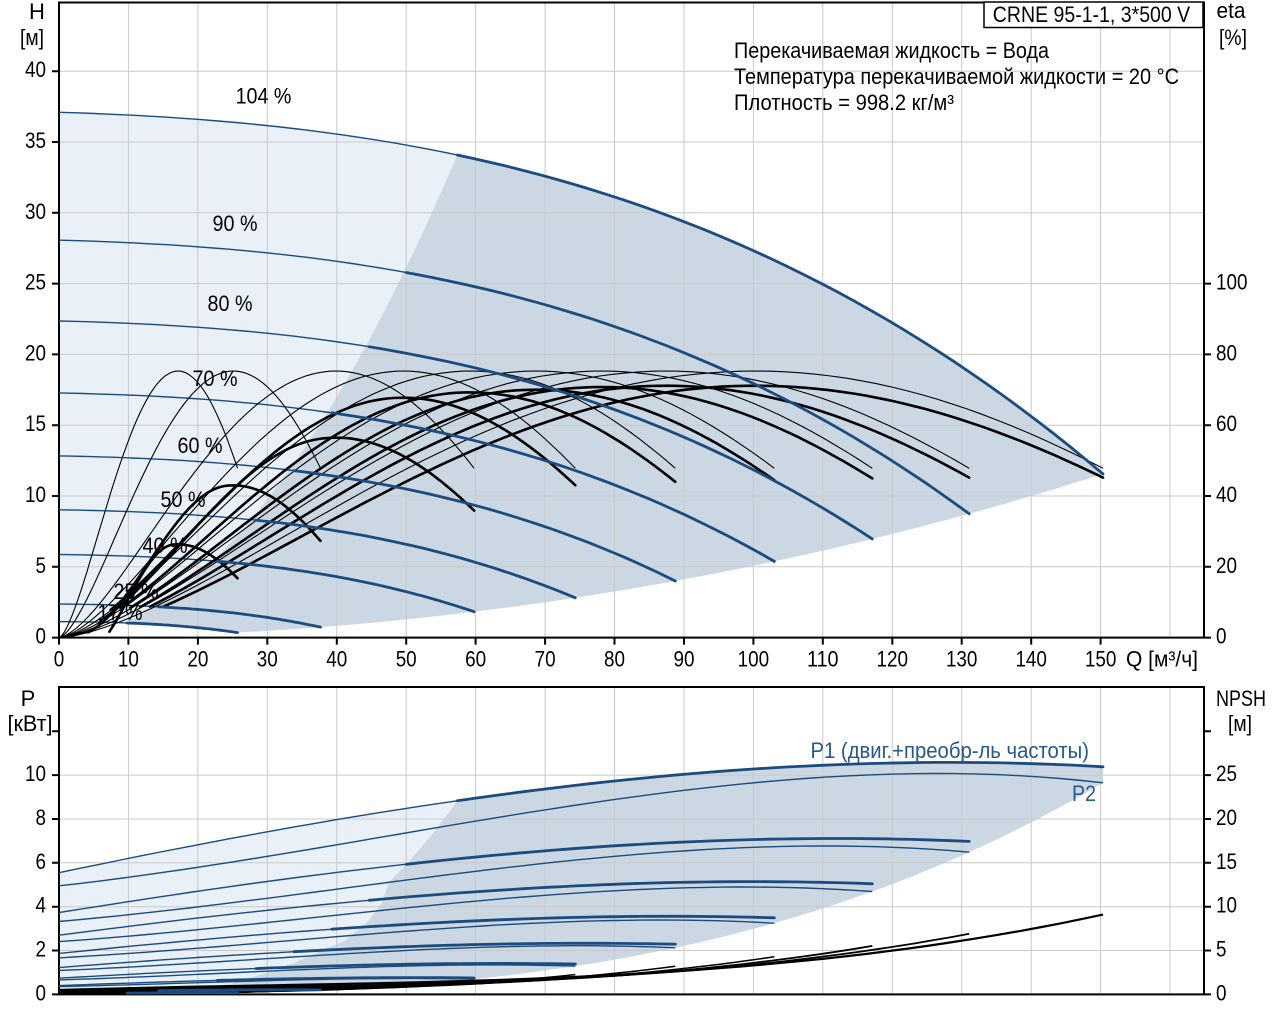  I want to click on svg-text: 50, so click(406, 659).